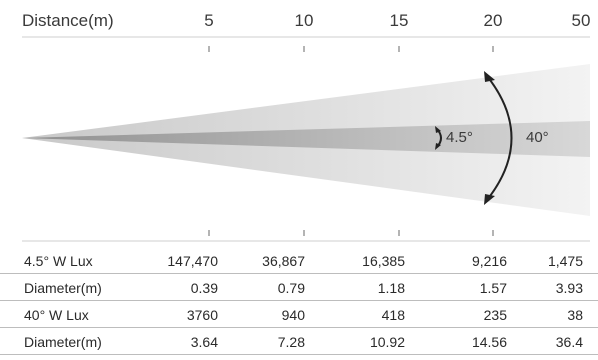 The height and width of the screenshot is (360, 598). Describe the element at coordinates (68, 20) in the screenshot. I see `distance-header-label: Distance(m)` at that location.